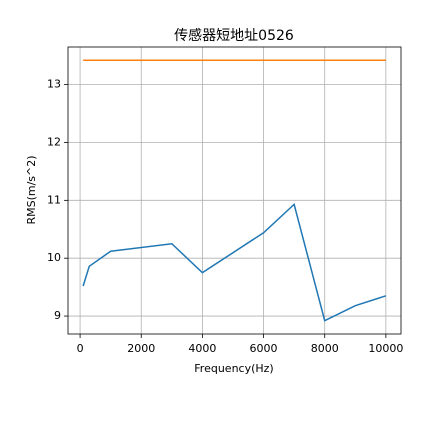 The width and height of the screenshot is (444, 421). I want to click on y-tick-label: 11, so click(54, 199).